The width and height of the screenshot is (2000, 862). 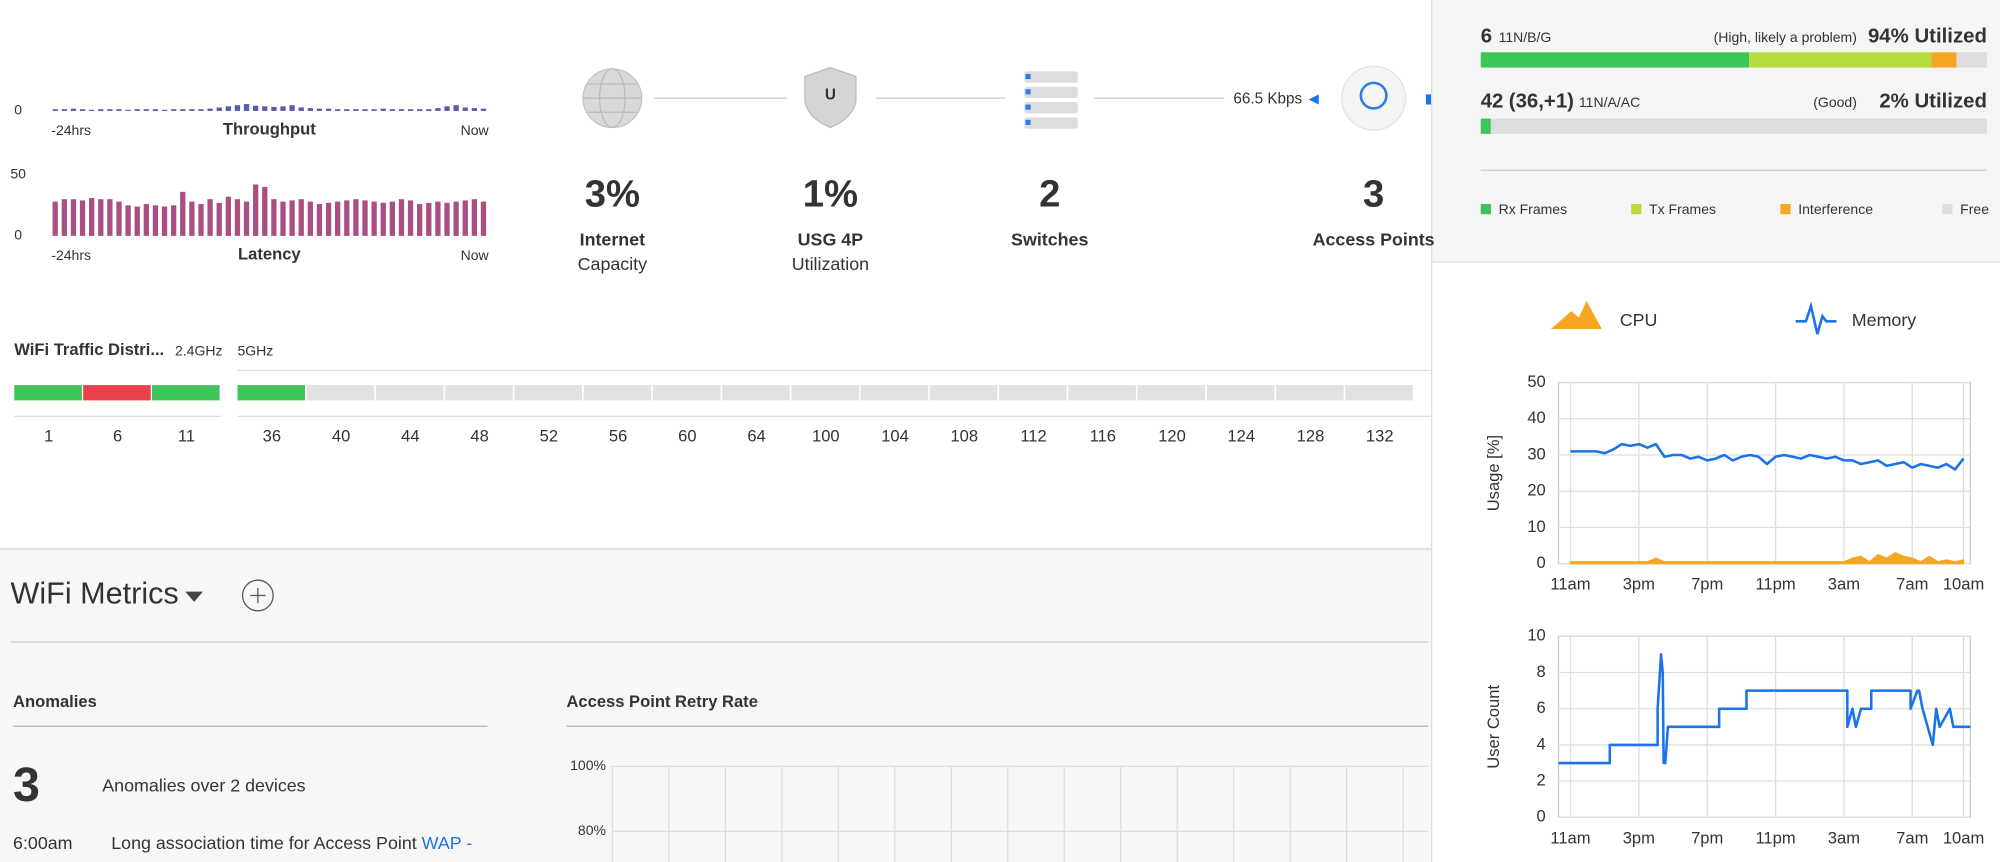 I want to click on section-title: WiFi Metrics, so click(x=94, y=594).